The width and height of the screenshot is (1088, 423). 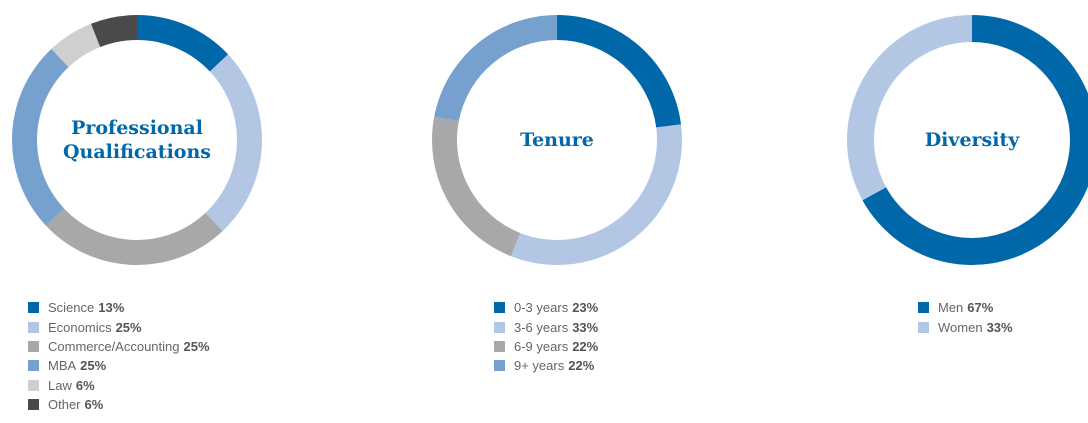 I want to click on legend-item: Science 13%, so click(x=119, y=307).